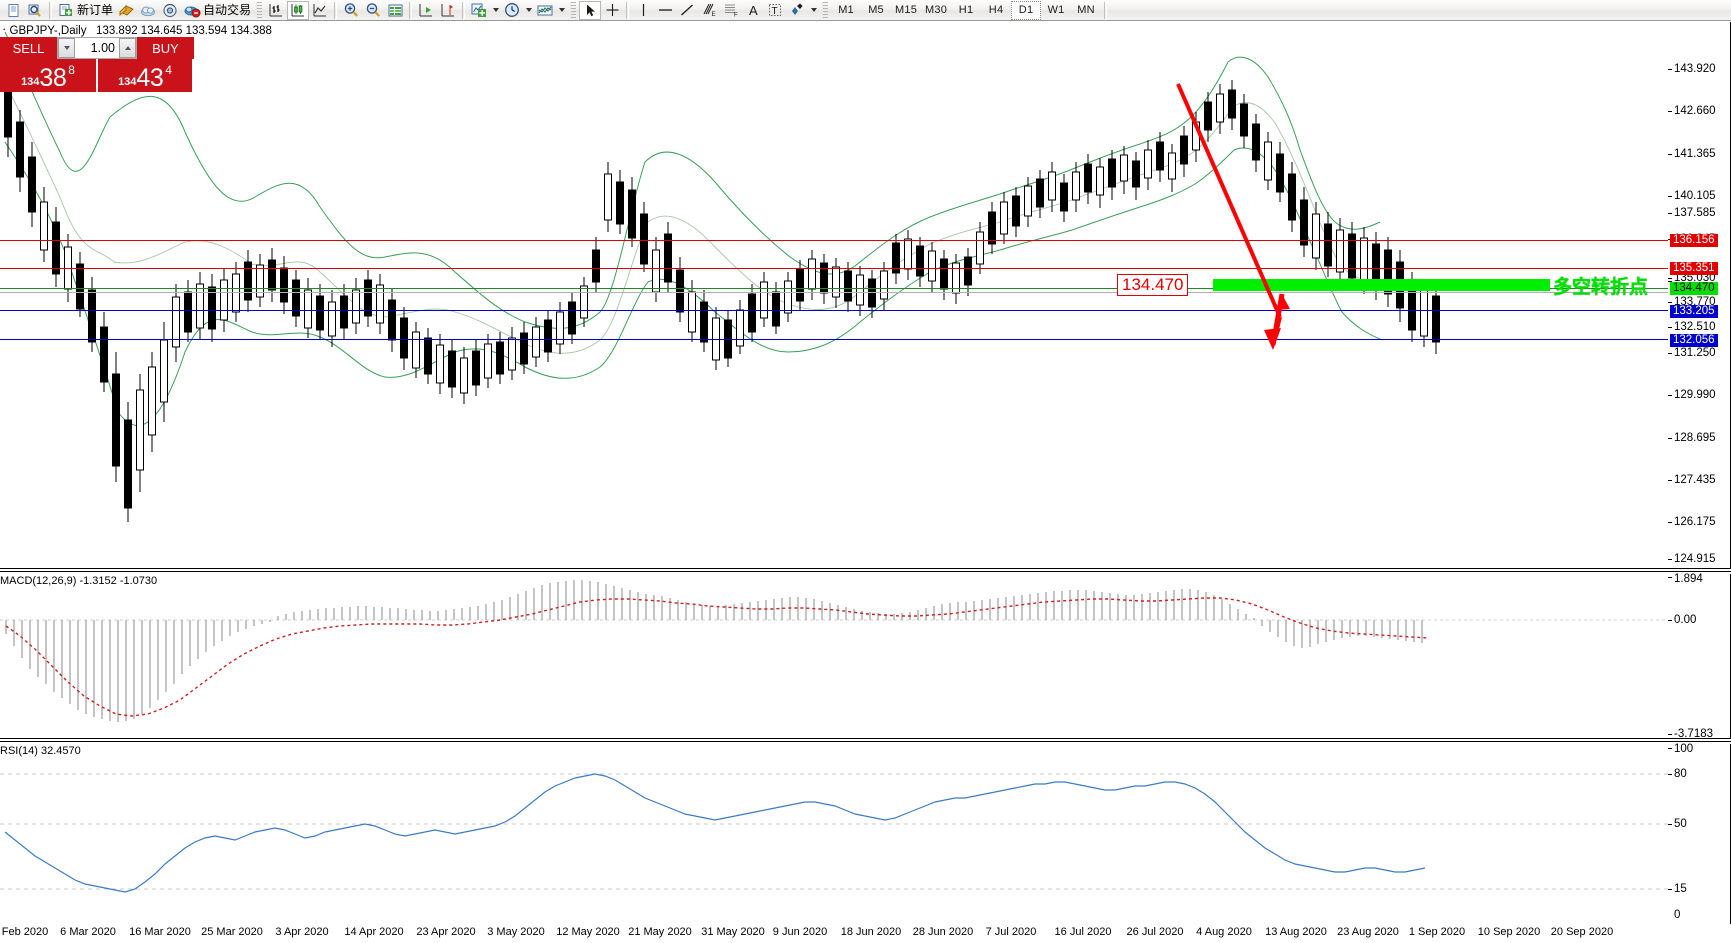 The height and width of the screenshot is (943, 1731). I want to click on timeframe-button: M30, so click(936, 10).